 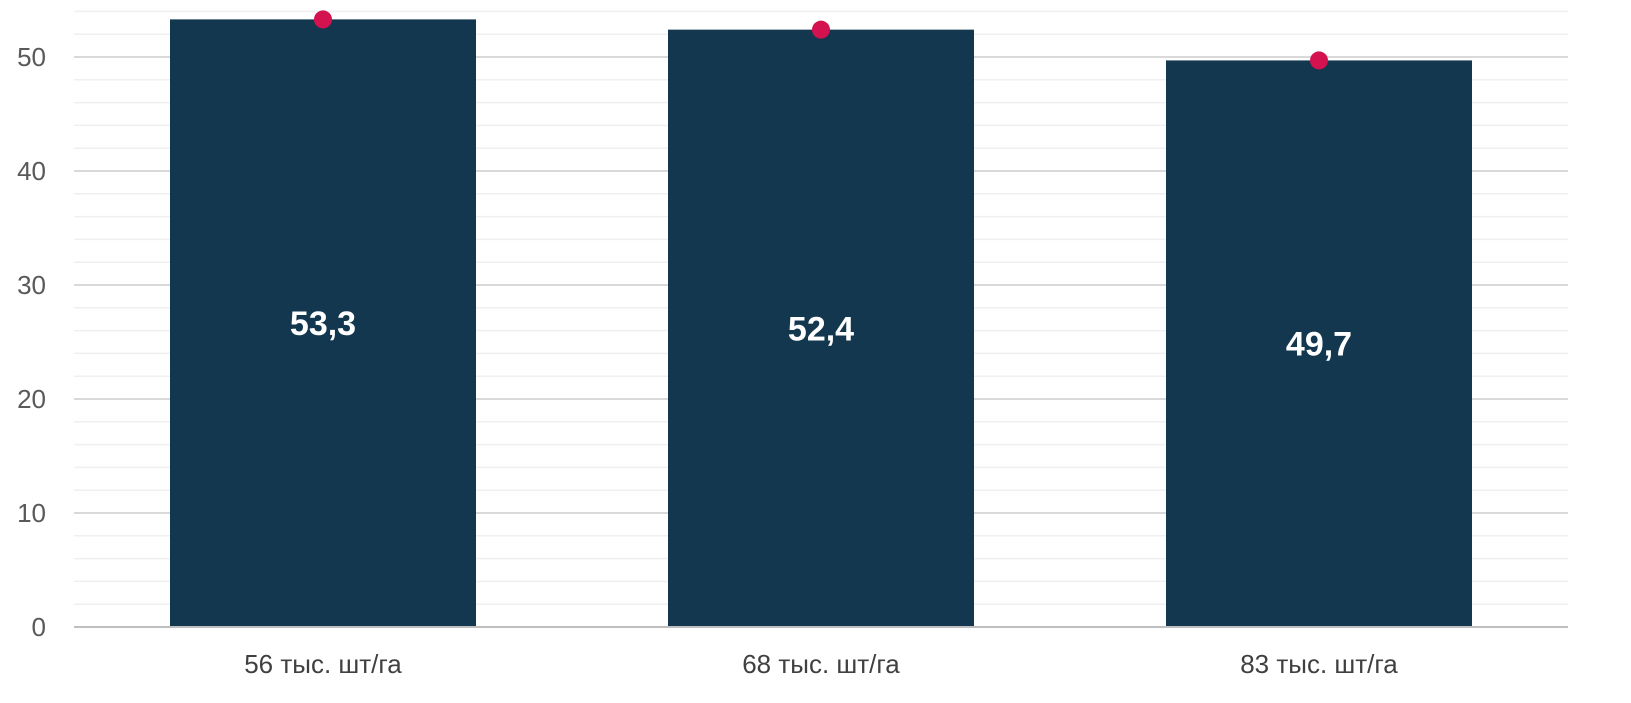 What do you see at coordinates (31, 57) in the screenshot?
I see `y-tick-label: 50` at bounding box center [31, 57].